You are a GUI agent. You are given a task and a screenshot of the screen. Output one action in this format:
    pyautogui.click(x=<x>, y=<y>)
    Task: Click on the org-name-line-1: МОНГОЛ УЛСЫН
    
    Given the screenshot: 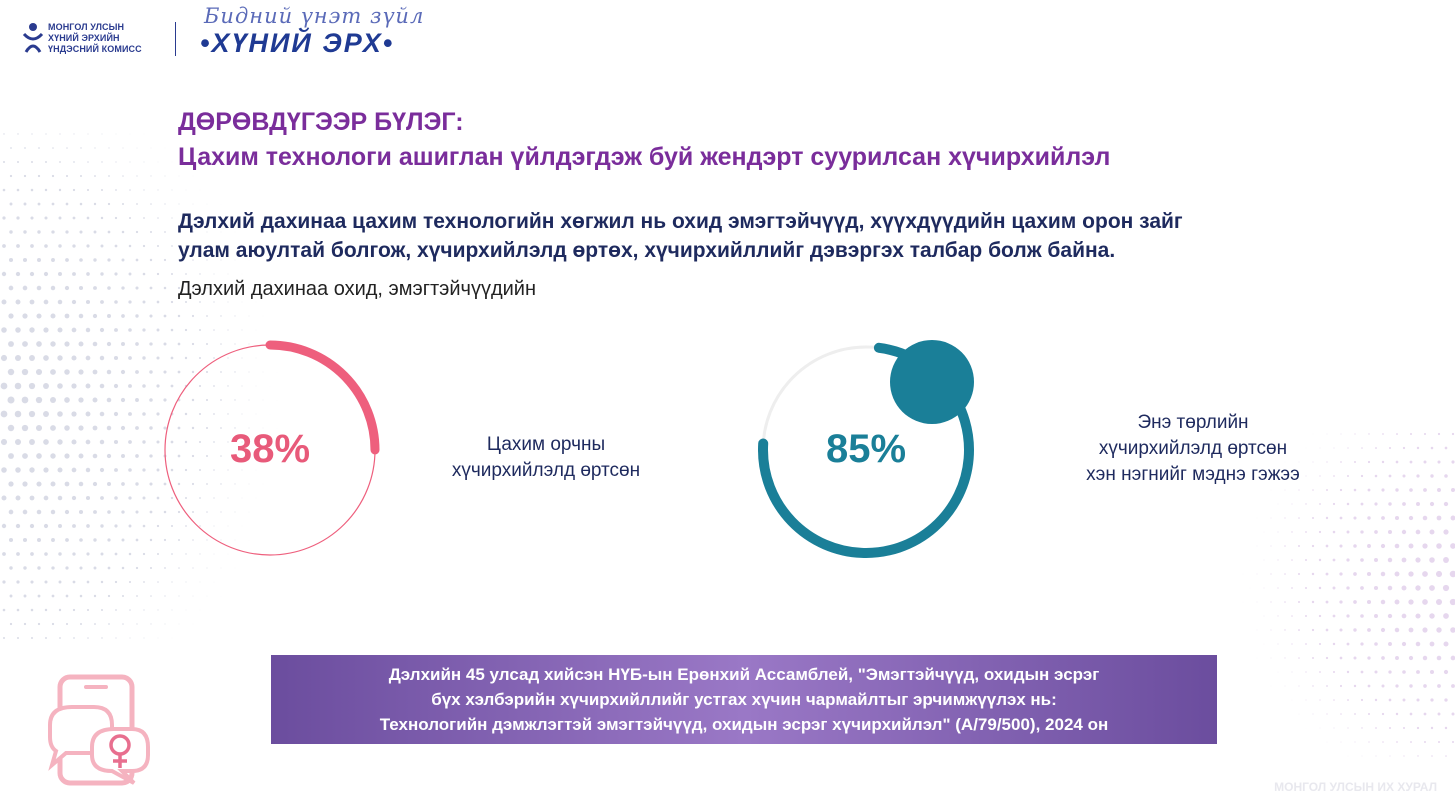 What is the action you would take?
    pyautogui.click(x=86, y=27)
    